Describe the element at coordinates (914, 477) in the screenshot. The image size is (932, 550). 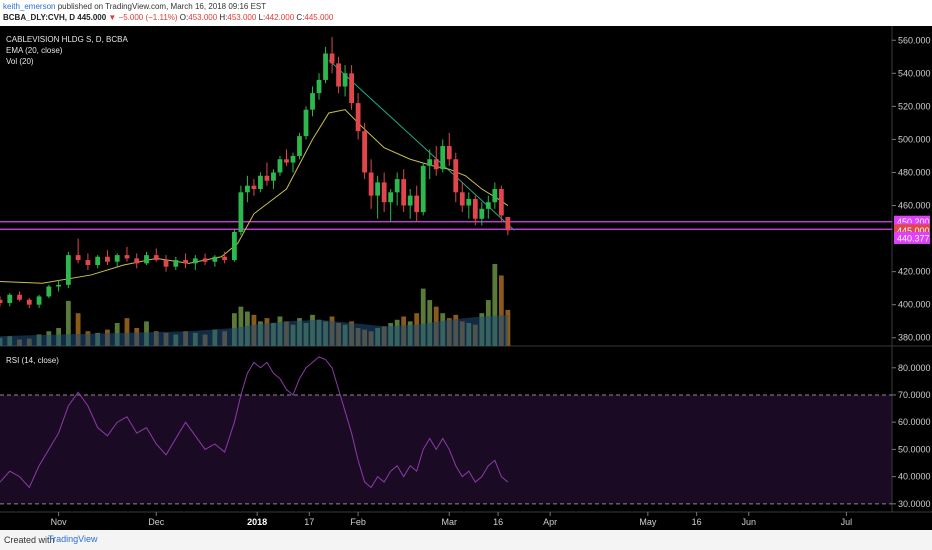
I see `rsi-tick-label: 40.0000` at that location.